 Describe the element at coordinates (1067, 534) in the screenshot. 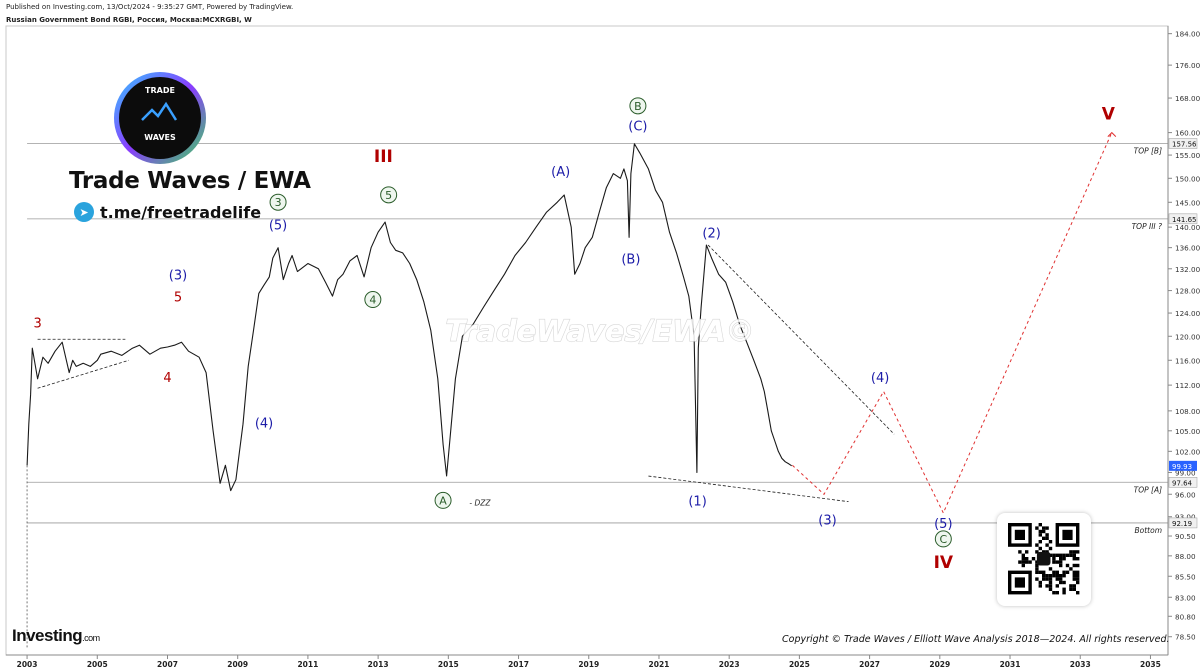

I see `qr-finder-core` at that location.